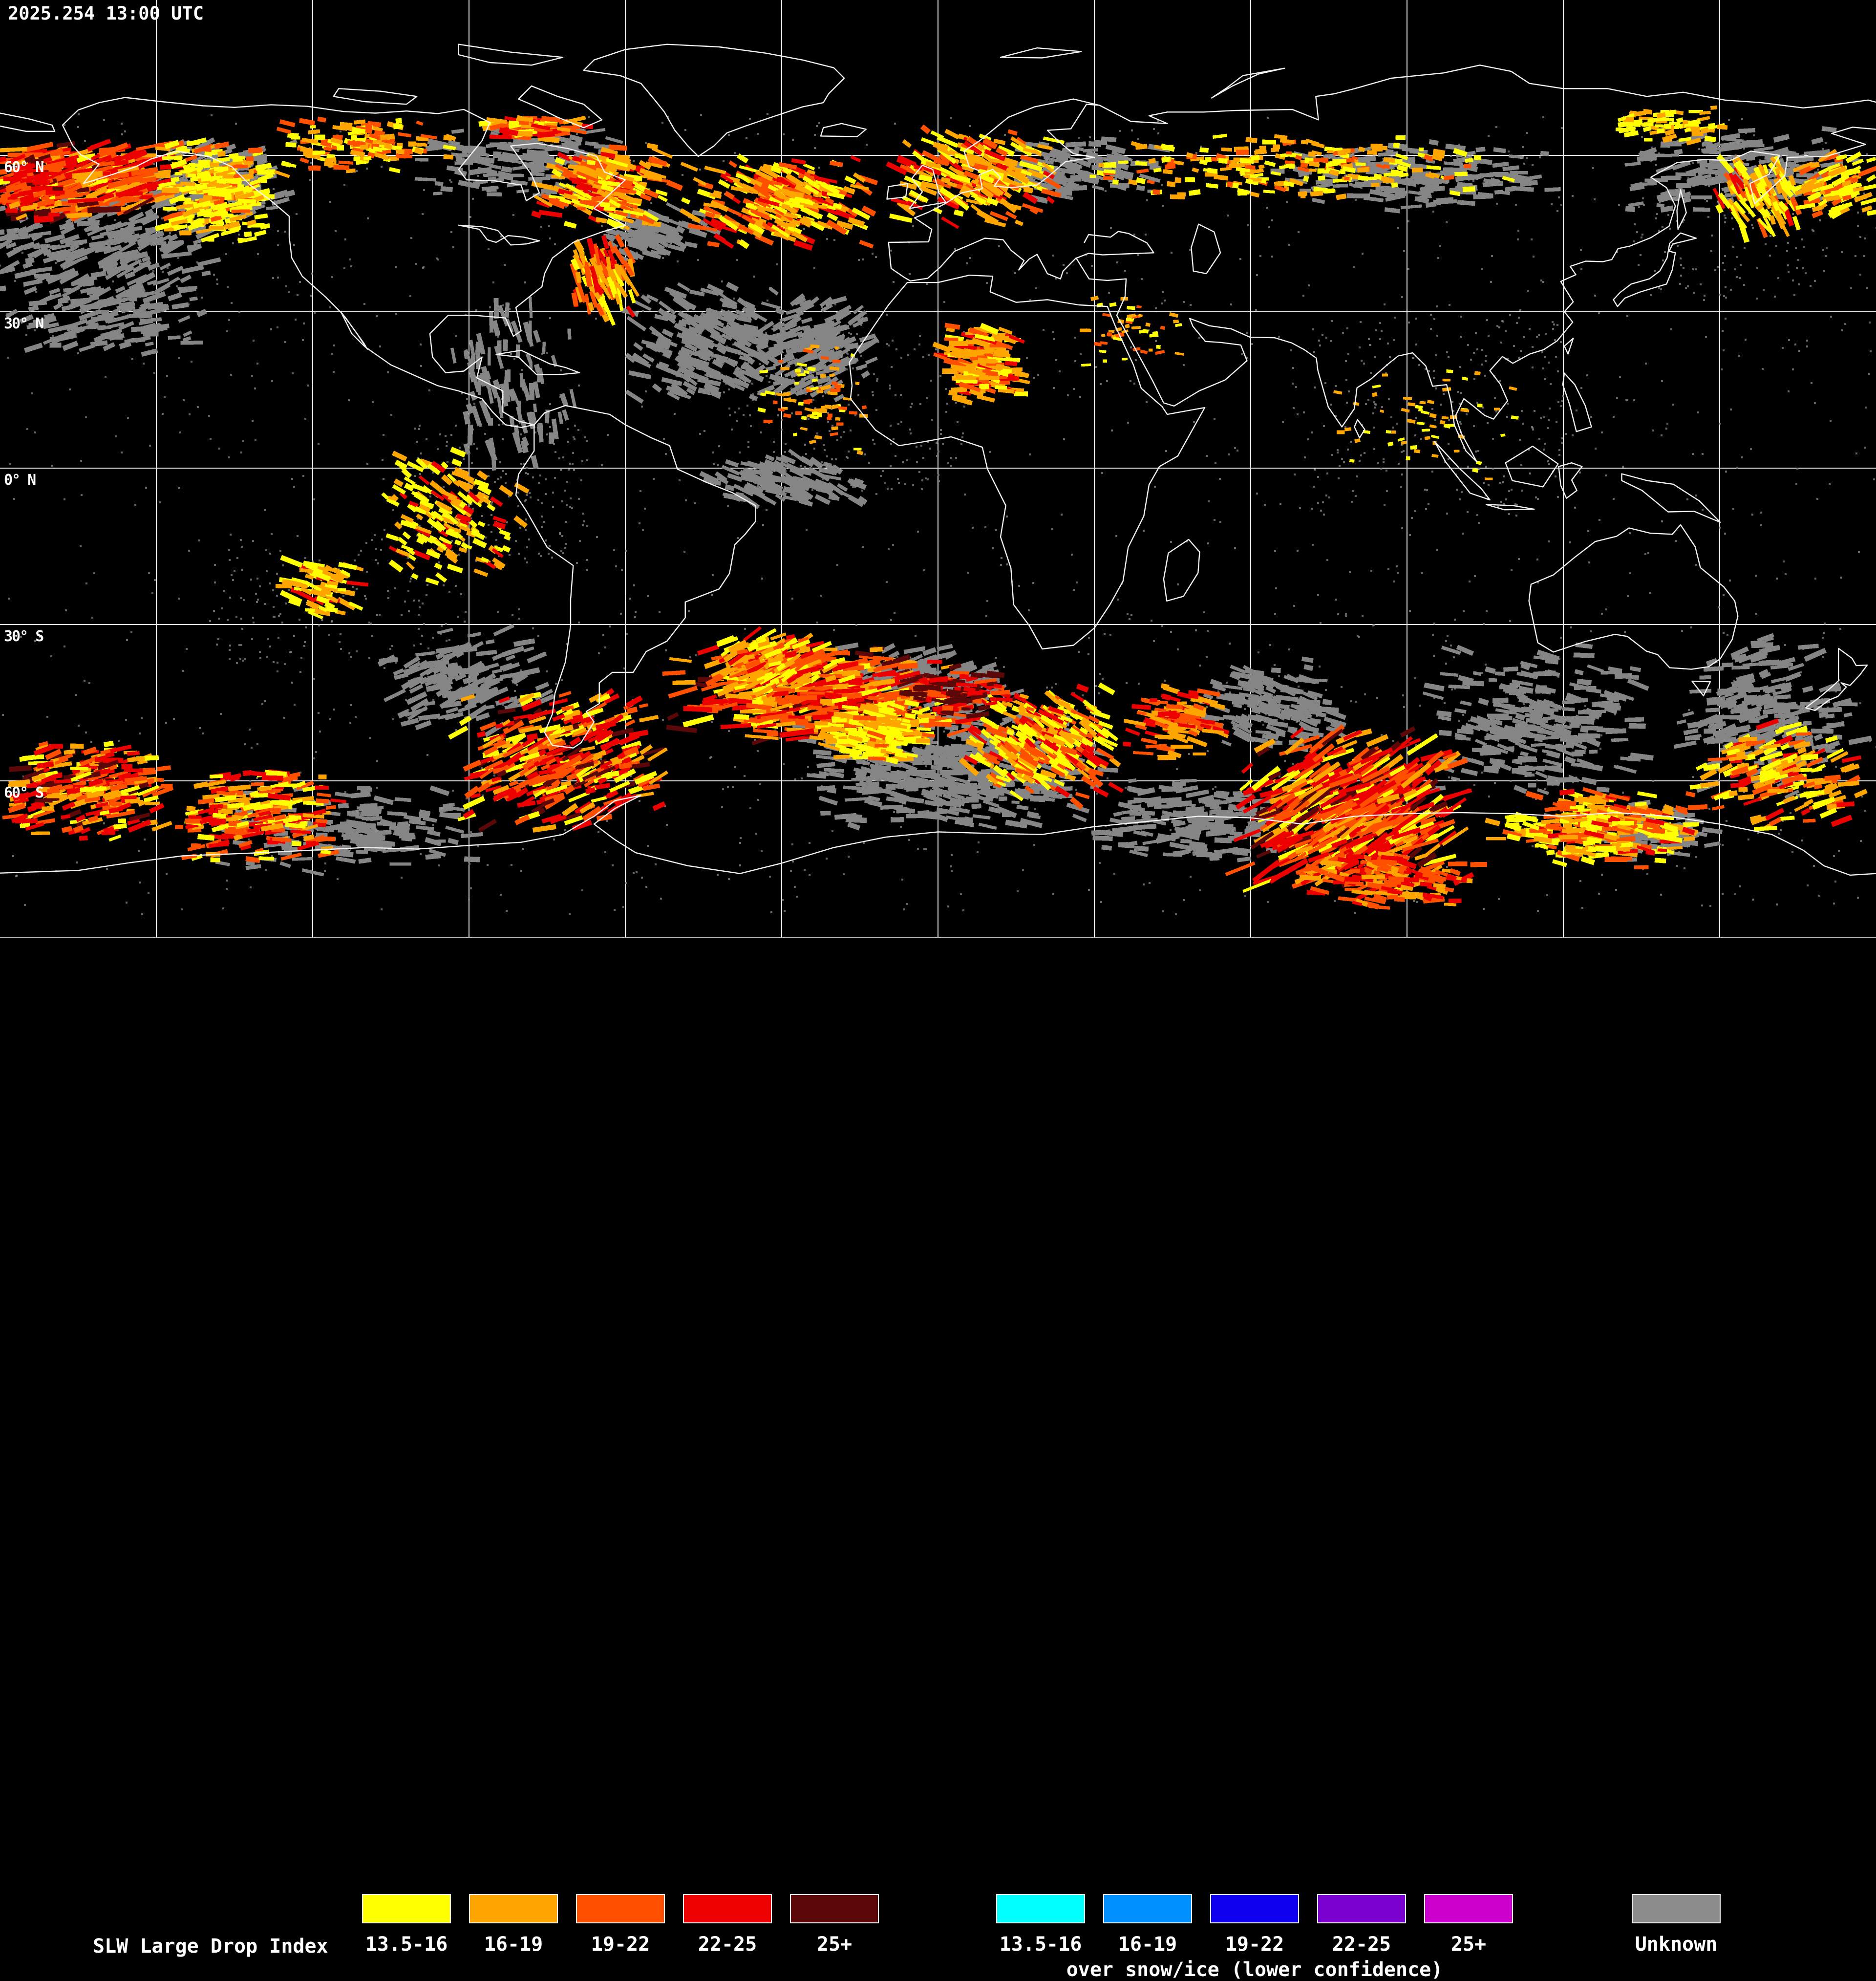 Image resolution: width=1876 pixels, height=1981 pixels. I want to click on legend-item-slw: 19-22, so click(620, 1925).